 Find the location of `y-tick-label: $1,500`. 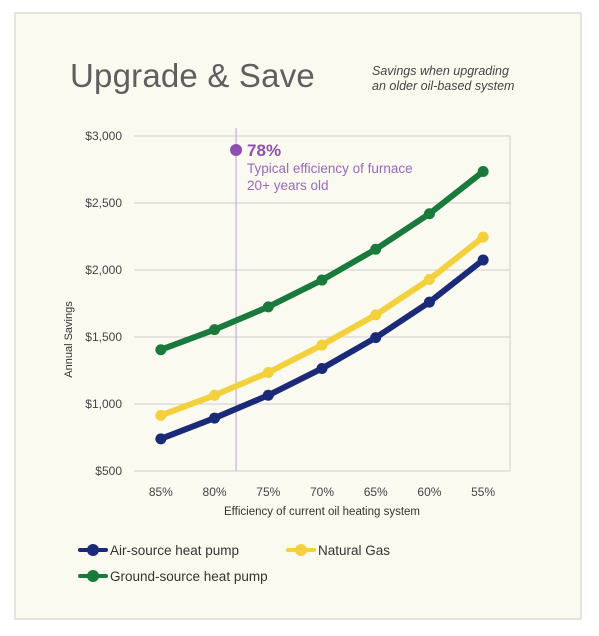

y-tick-label: $1,500 is located at coordinates (103, 337).